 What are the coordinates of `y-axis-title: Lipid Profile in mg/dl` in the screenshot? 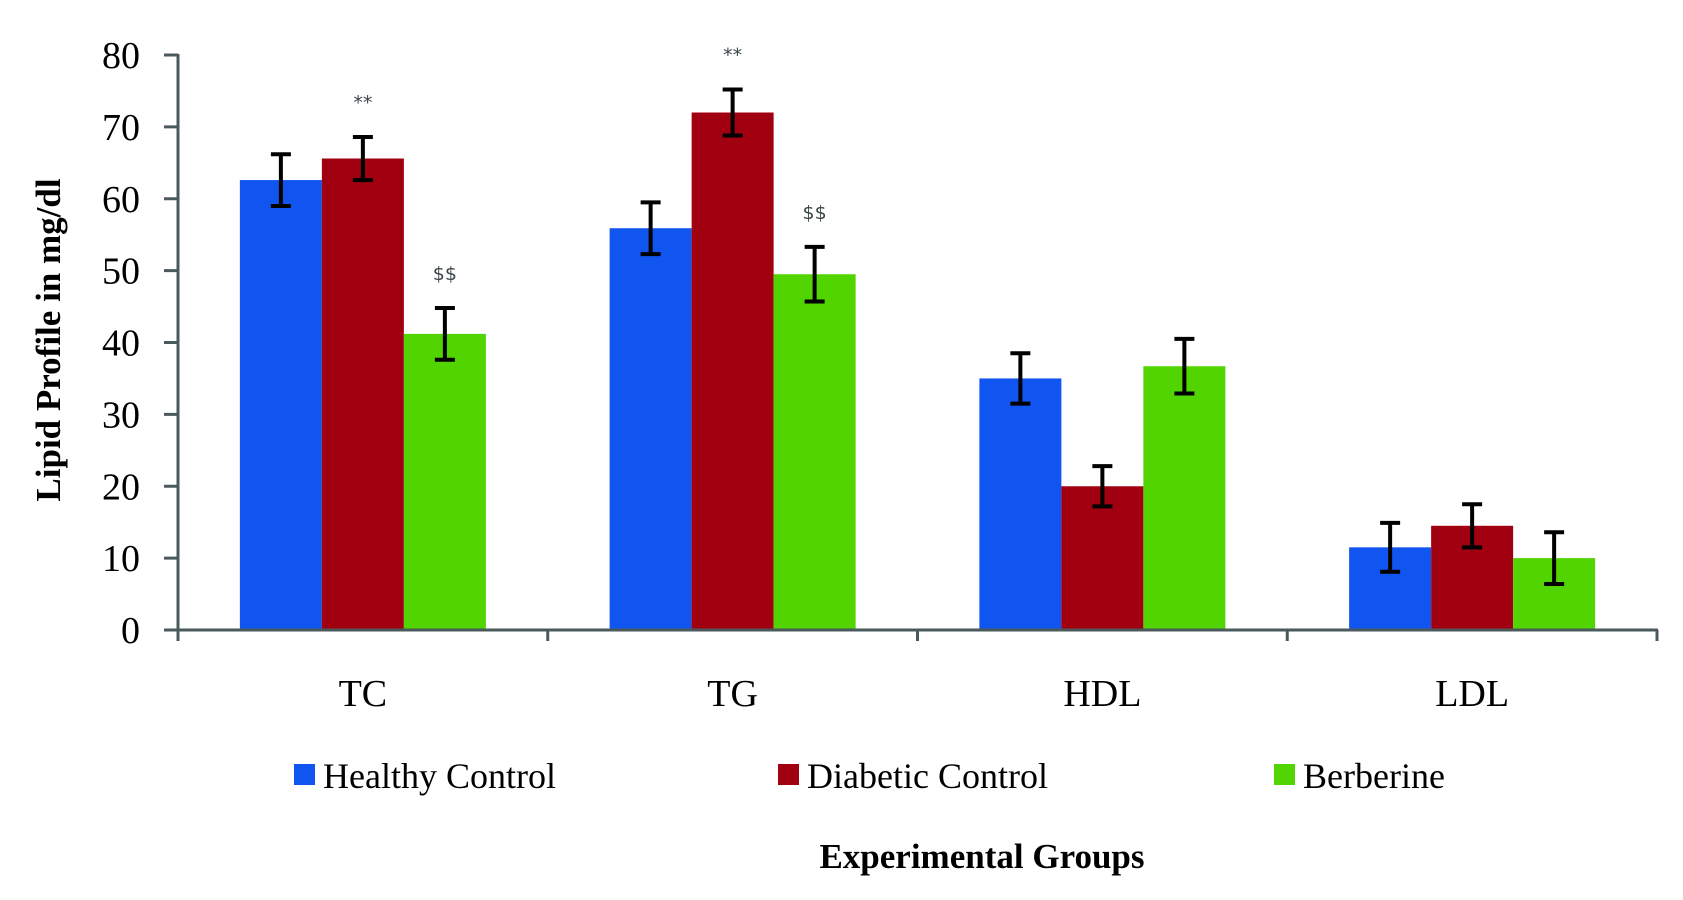 It's located at (48, 339).